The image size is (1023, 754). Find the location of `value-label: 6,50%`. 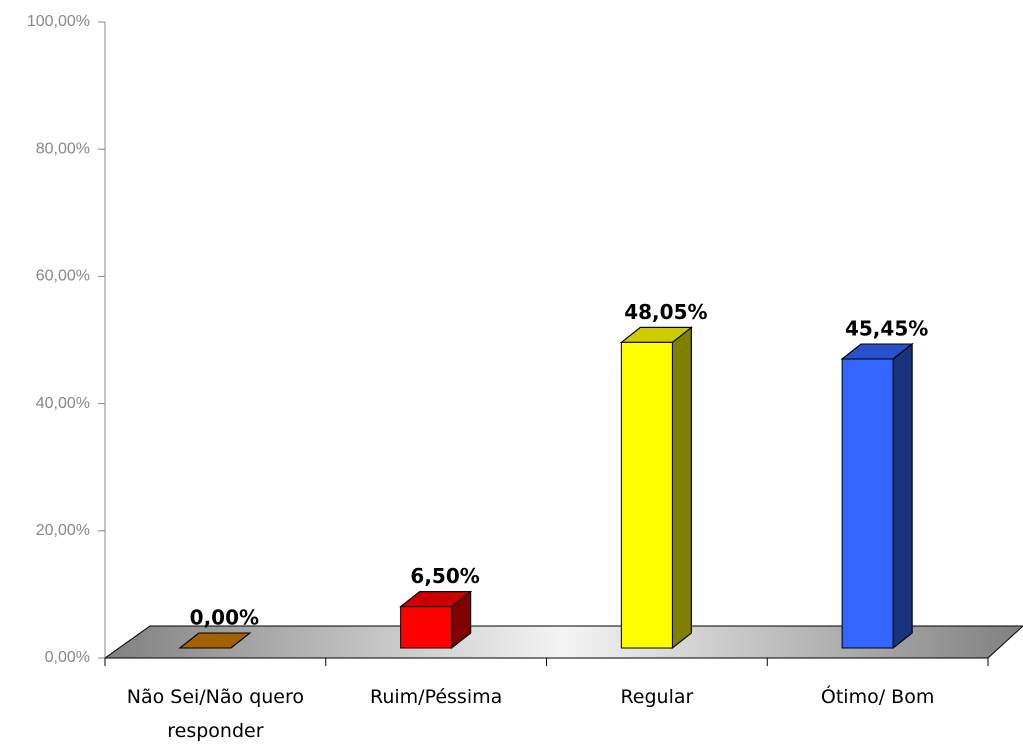

value-label: 6,50% is located at coordinates (444, 576).